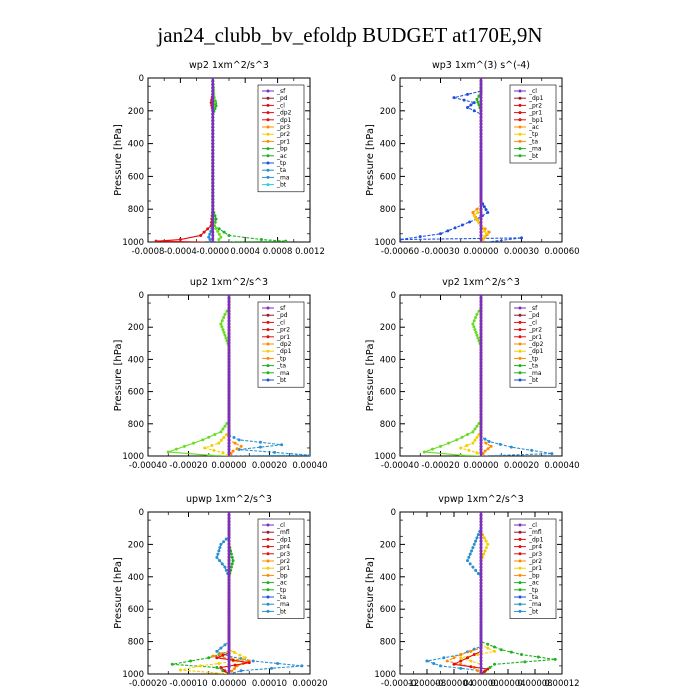 This screenshot has height=700, width=700. Describe the element at coordinates (440, 252) in the screenshot. I see `x-tick-label: -0.00030` at that location.